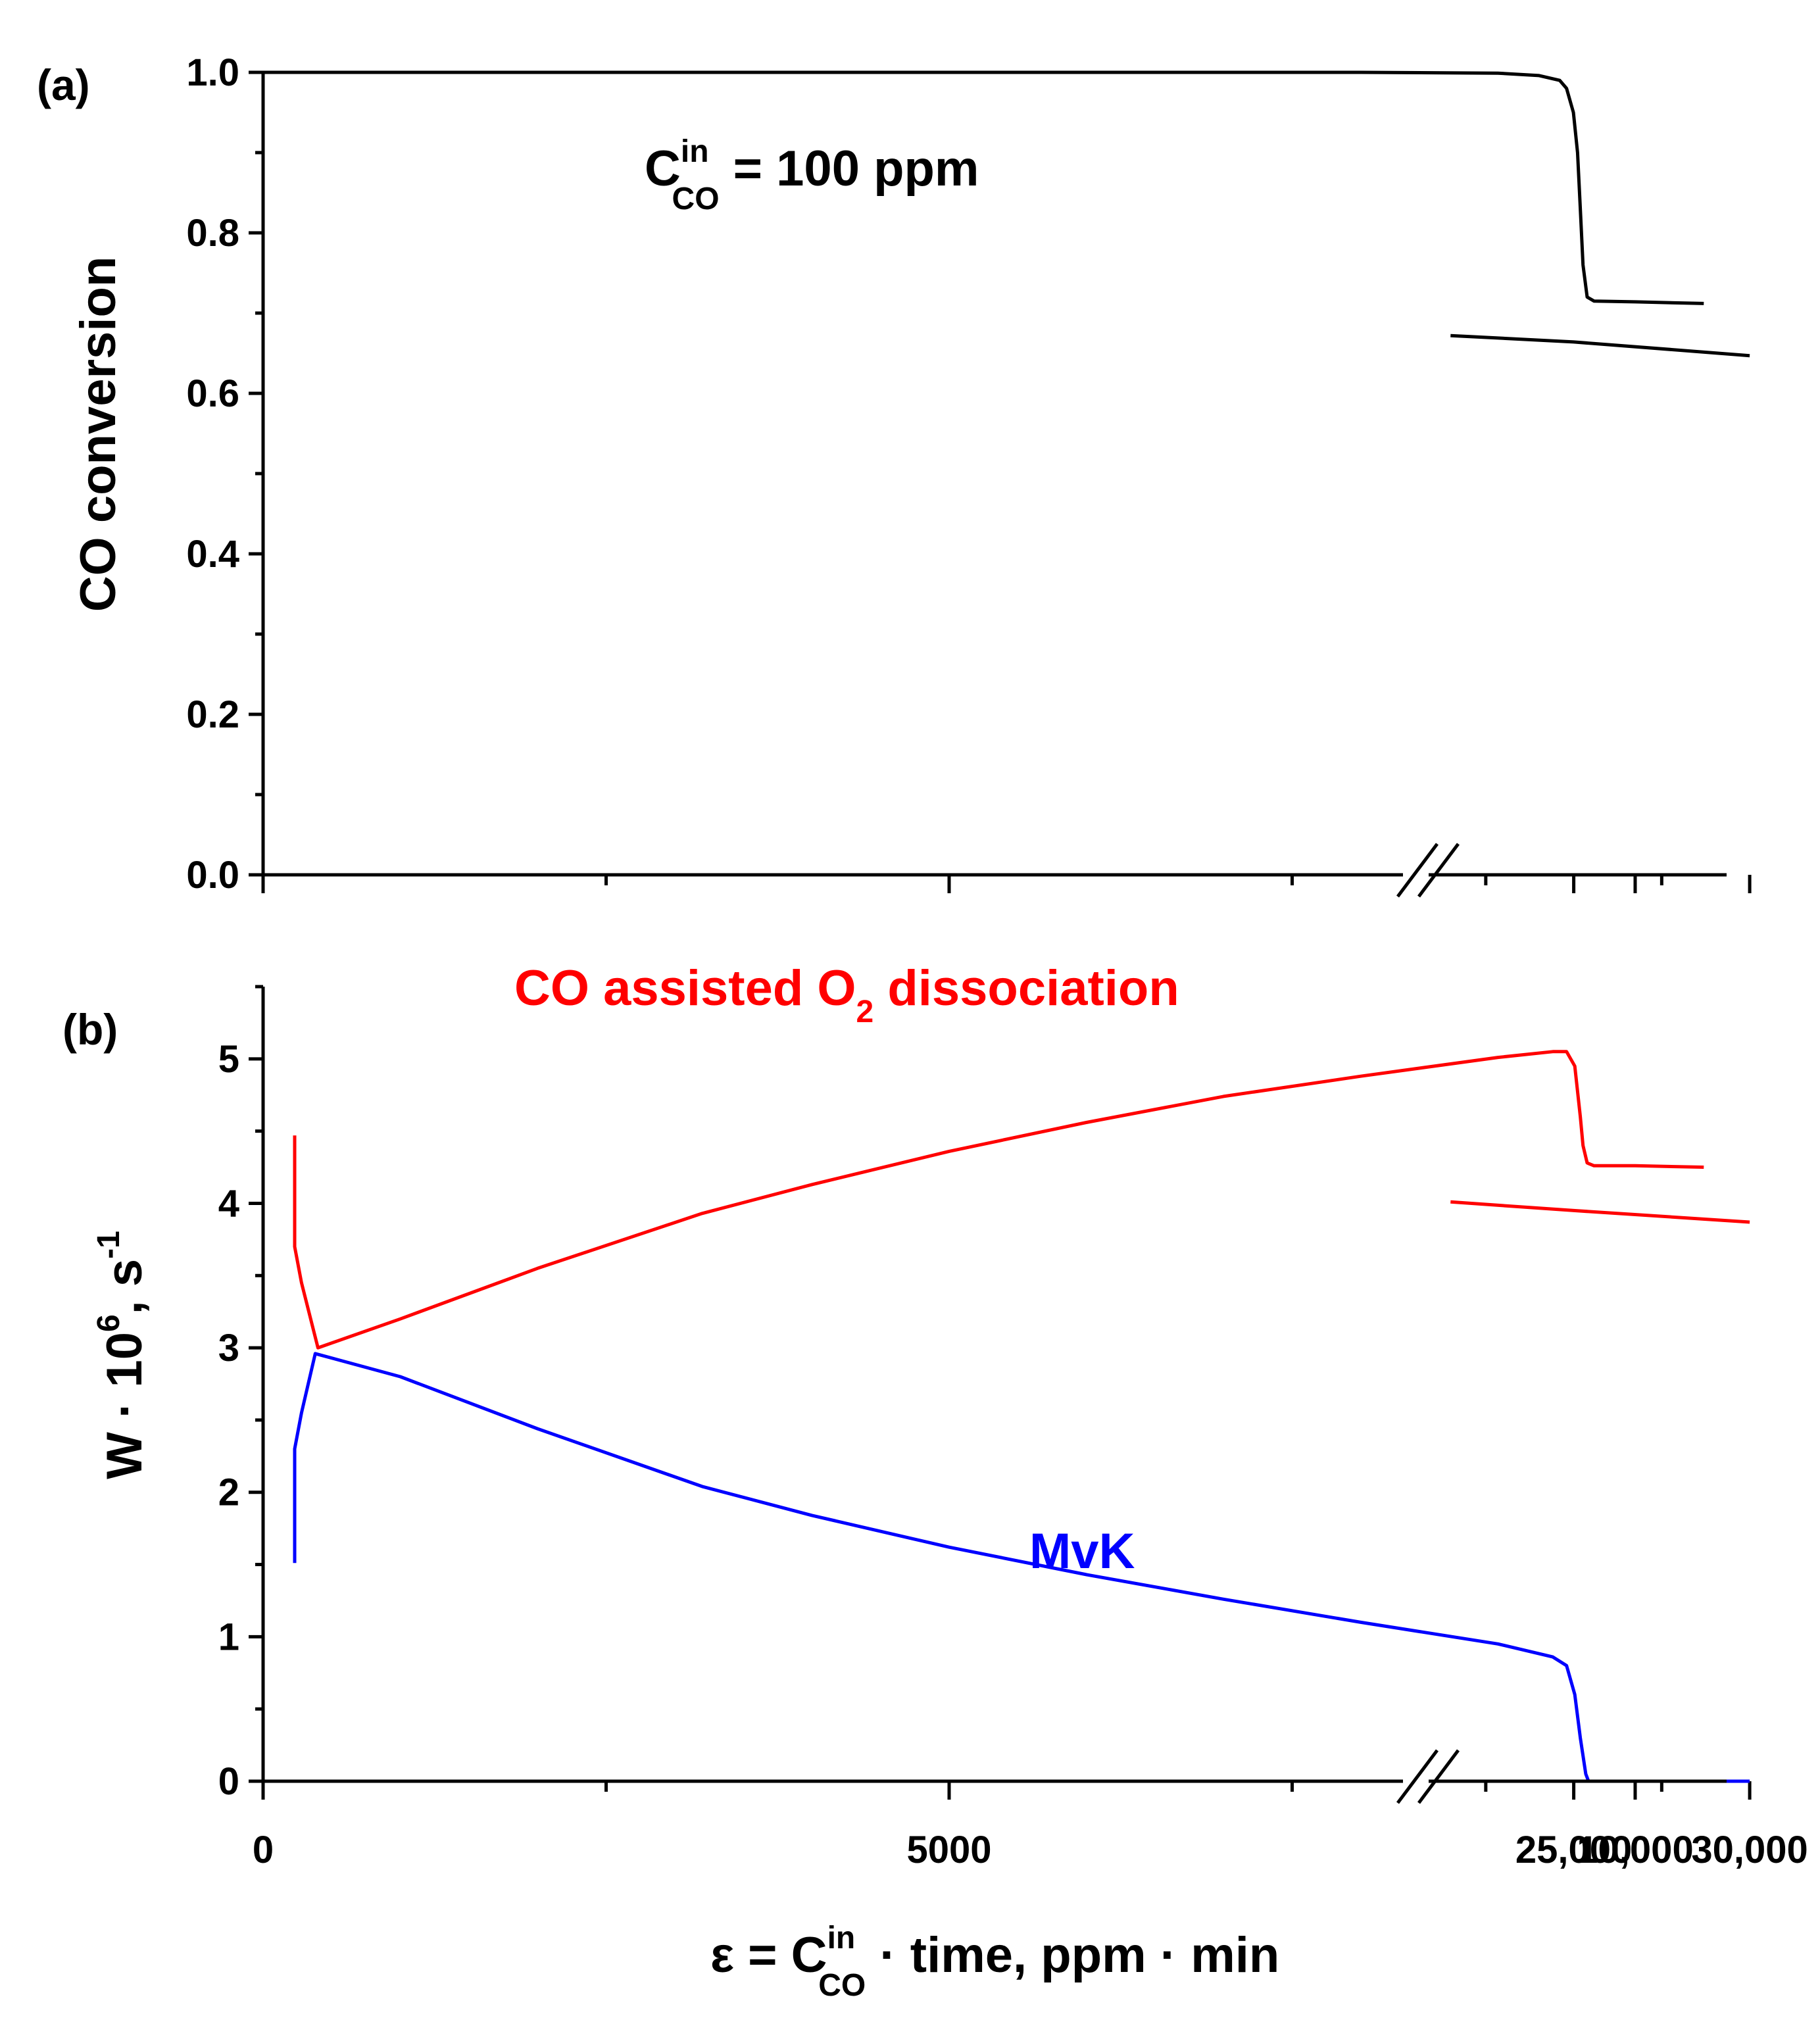 The image size is (1820, 2018). Describe the element at coordinates (228, 1203) in the screenshot. I see `panel-b-ytick-label: 4` at that location.